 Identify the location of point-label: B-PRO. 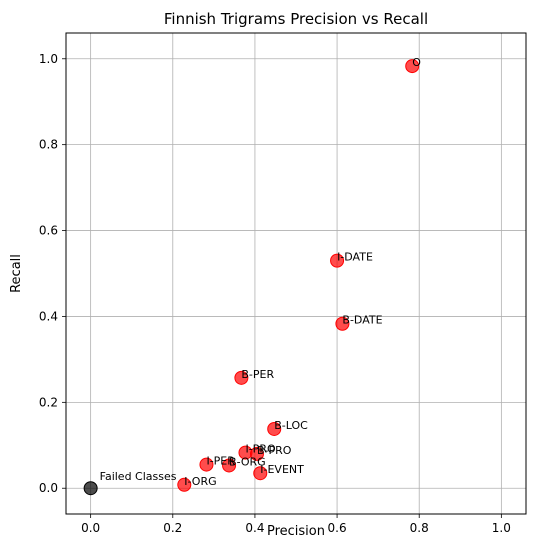
(274, 450).